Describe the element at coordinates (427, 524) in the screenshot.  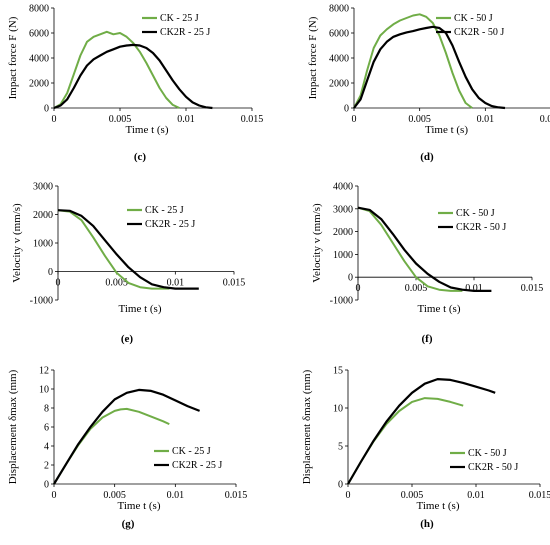
I see `panel-caption: (h)` at that location.